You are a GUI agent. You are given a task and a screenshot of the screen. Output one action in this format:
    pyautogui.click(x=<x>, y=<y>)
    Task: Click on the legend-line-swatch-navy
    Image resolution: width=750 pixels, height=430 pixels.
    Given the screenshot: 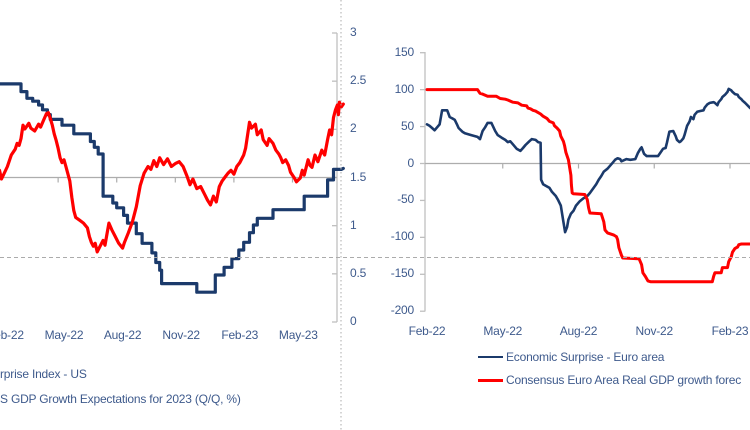 What is the action you would take?
    pyautogui.click(x=490, y=357)
    